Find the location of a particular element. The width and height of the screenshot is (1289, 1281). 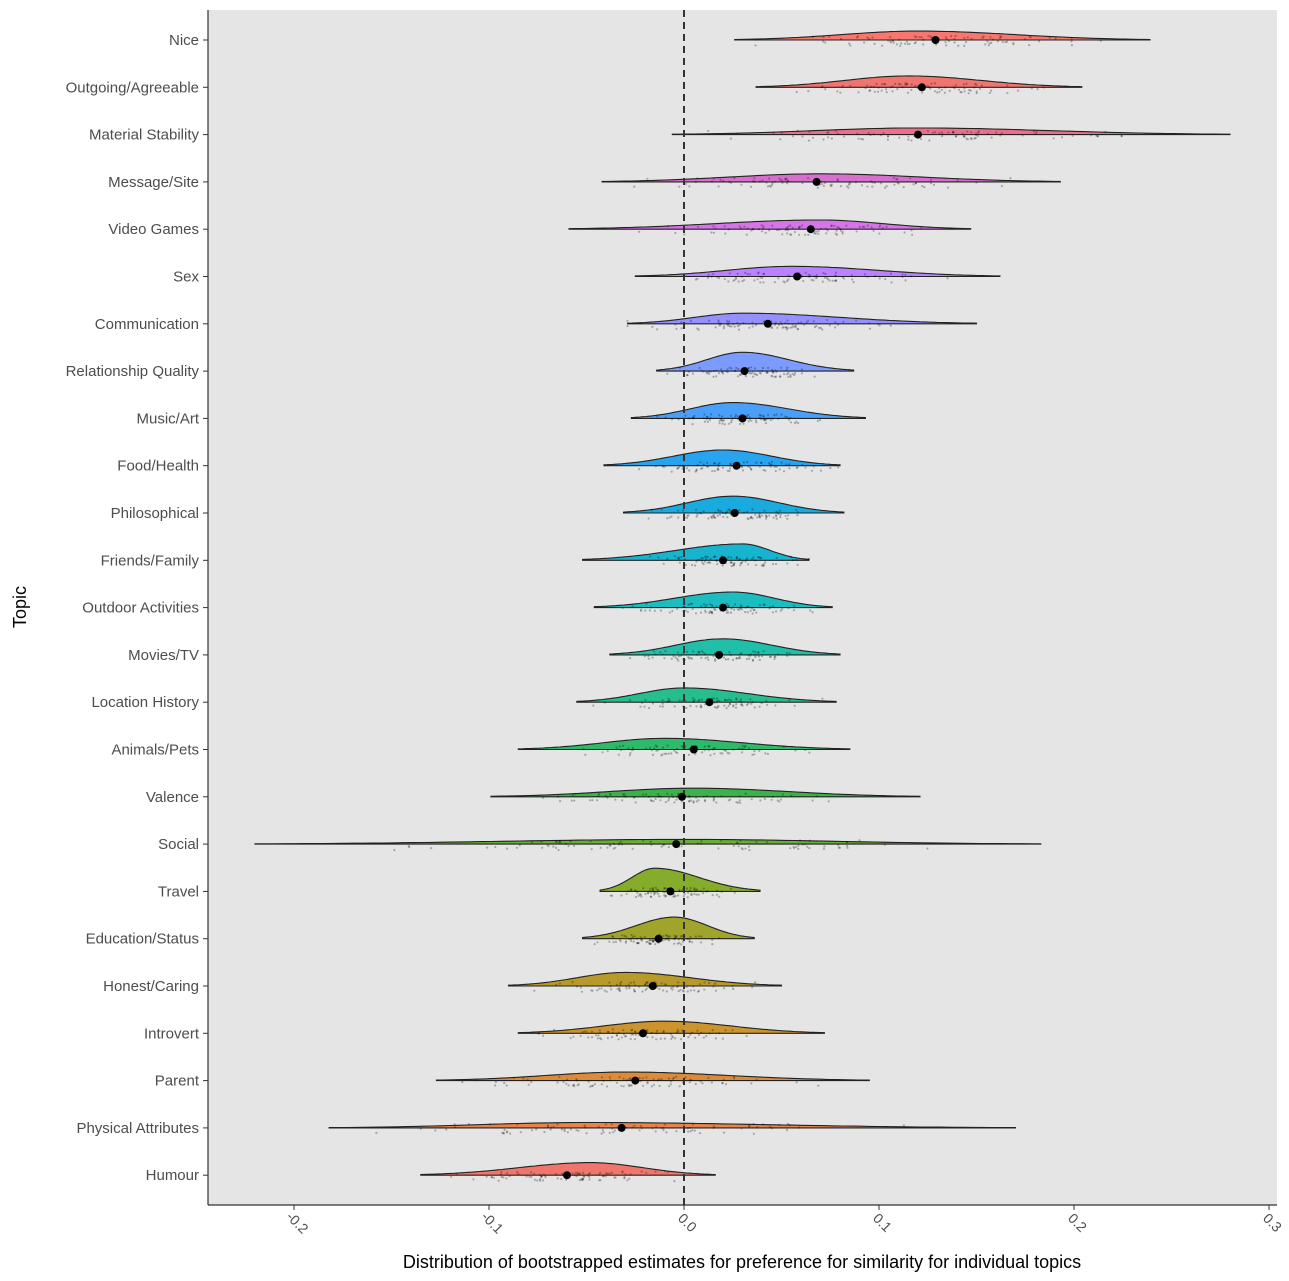

density-music-art is located at coordinates (748, 410).